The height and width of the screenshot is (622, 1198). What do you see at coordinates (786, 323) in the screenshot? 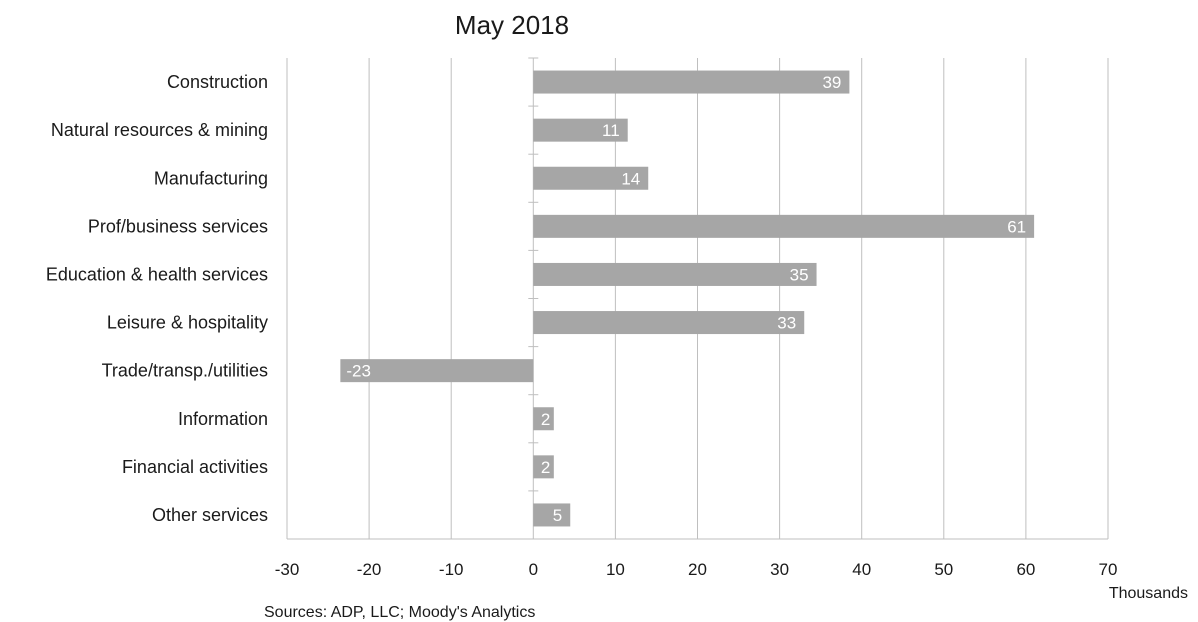
I see `data-label: 33` at bounding box center [786, 323].